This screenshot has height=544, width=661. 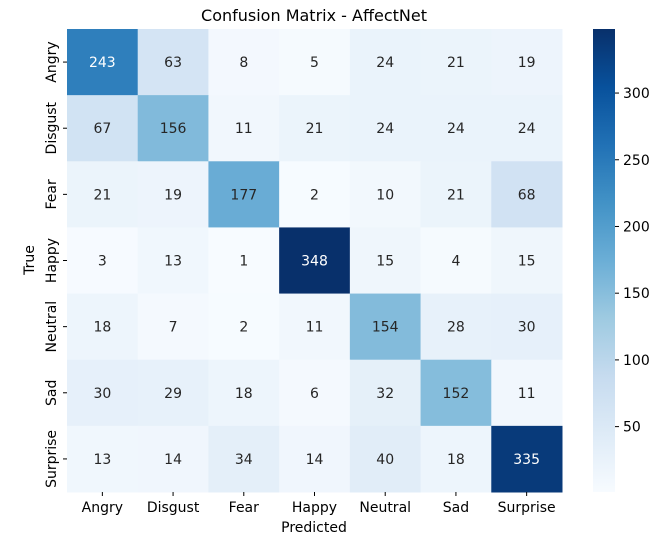 I want to click on cell-value-label: 7, so click(x=173, y=328).